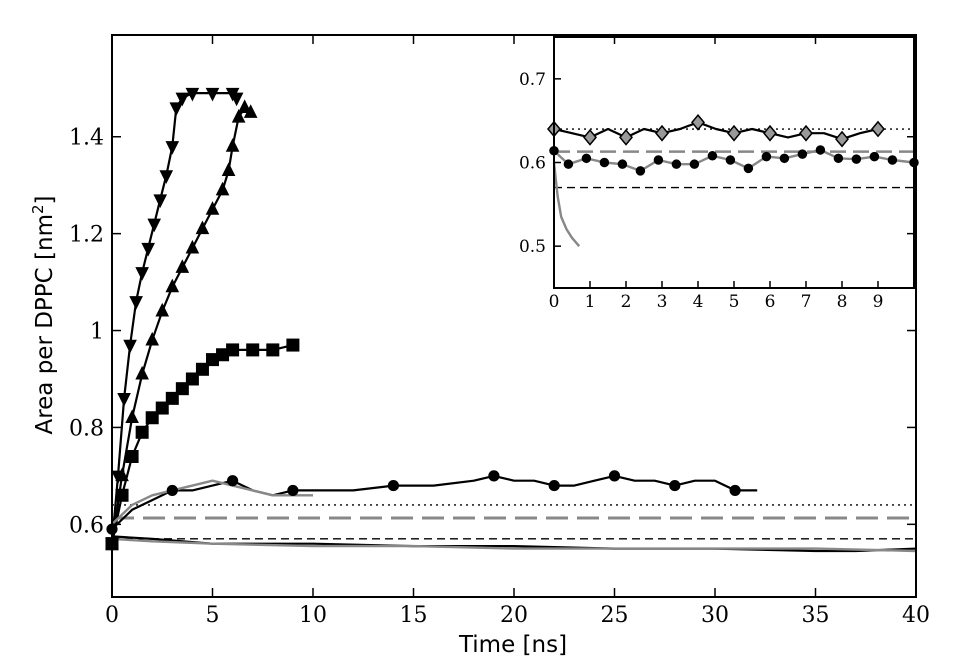 This screenshot has width=961, height=670. Describe the element at coordinates (698, 302) in the screenshot. I see `x-tick-label-4: 4` at that location.